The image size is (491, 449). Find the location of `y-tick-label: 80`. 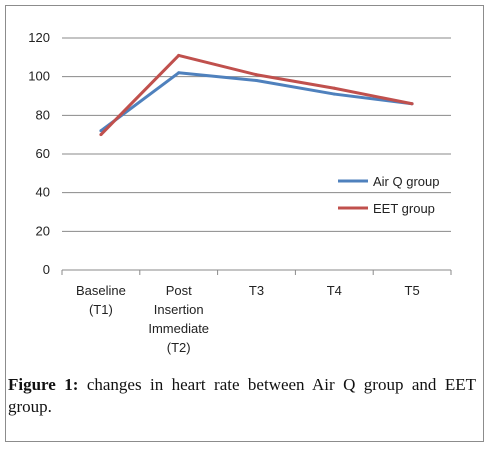

y-tick-label: 80 is located at coordinates (43, 114).